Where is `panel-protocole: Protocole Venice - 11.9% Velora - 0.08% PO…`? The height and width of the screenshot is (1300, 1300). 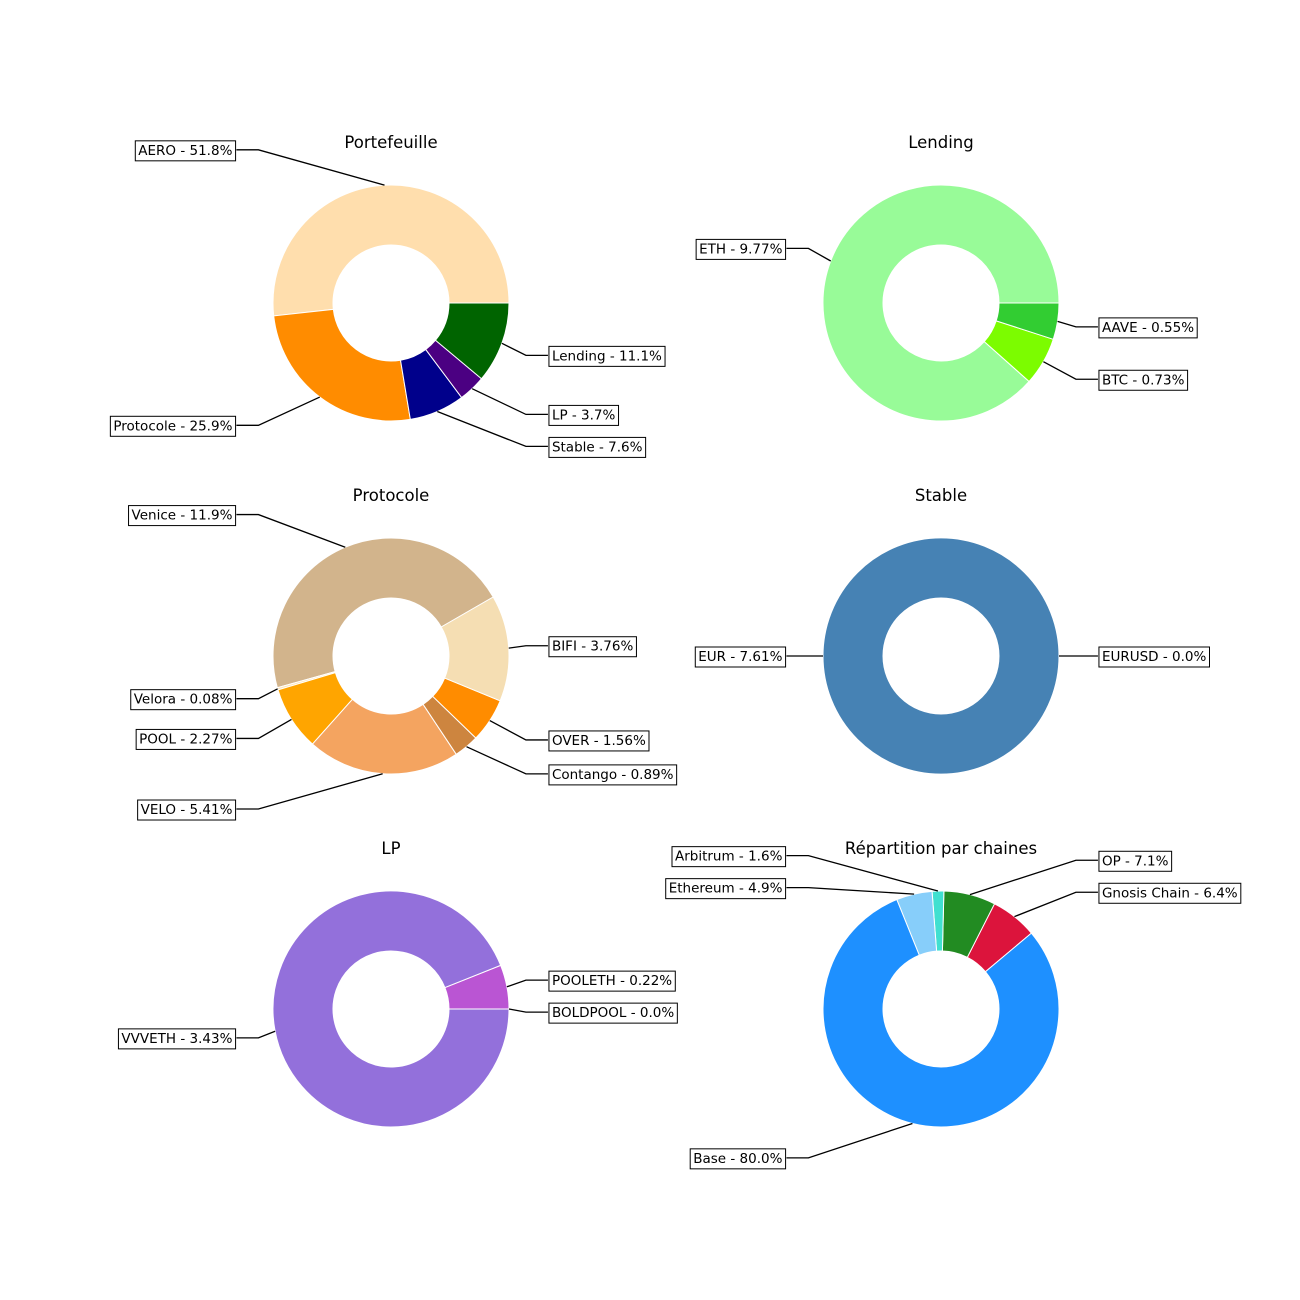 panel-protocole: Protocole Venice - 11.9% Velora - 0.08% PO… is located at coordinates (403, 653).